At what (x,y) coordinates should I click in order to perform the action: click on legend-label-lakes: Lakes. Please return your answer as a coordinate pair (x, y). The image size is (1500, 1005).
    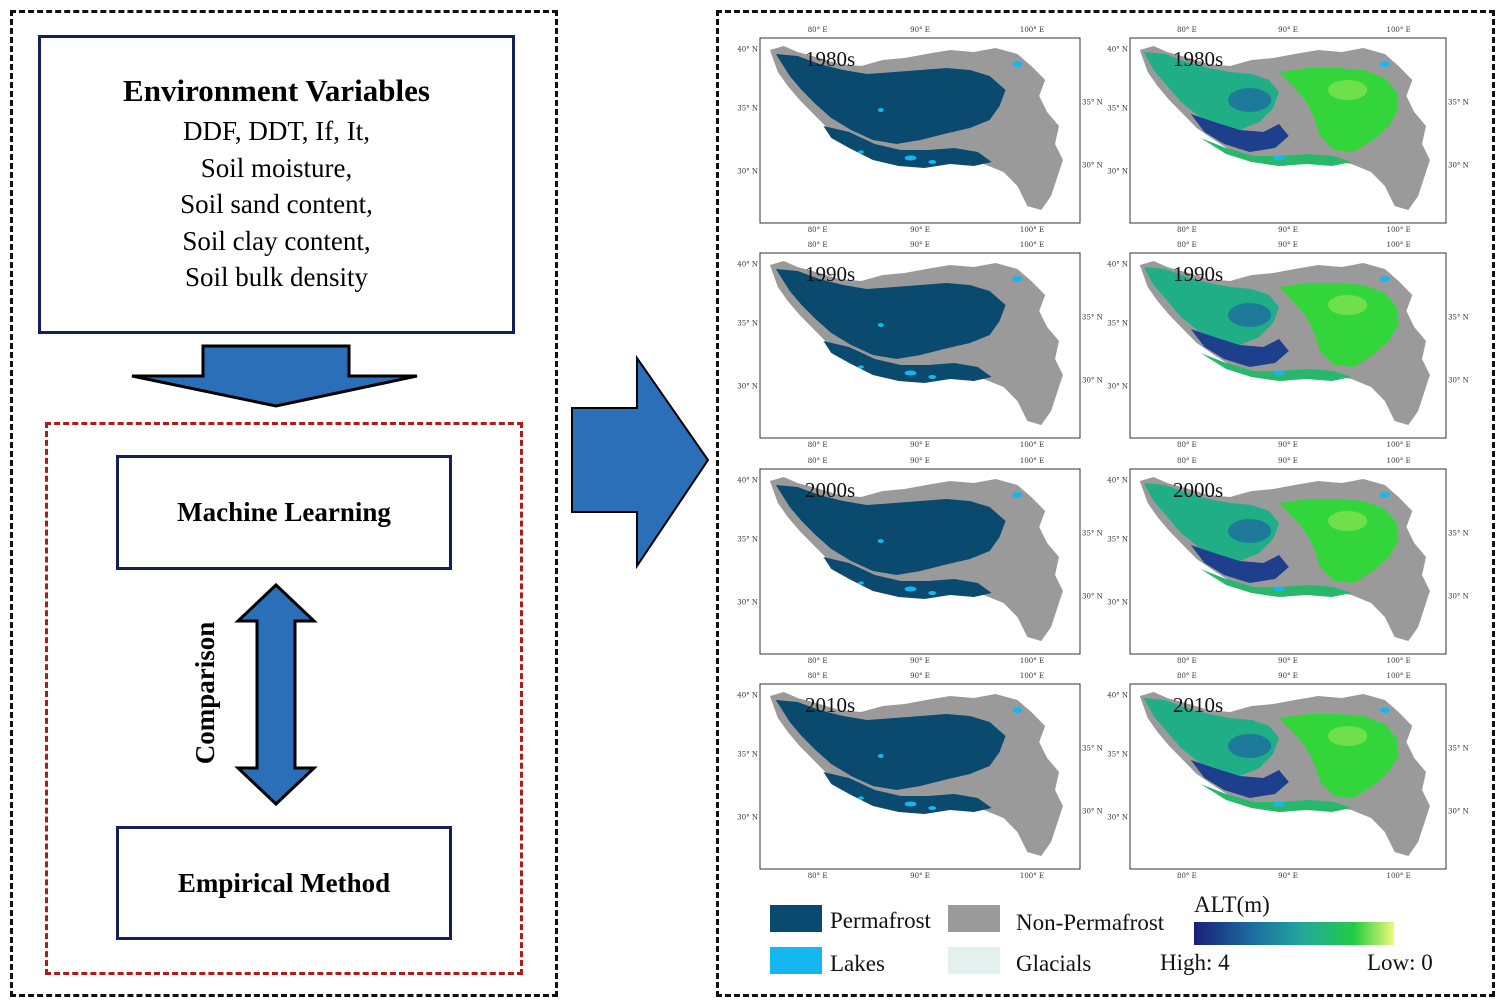
    Looking at the image, I should click on (857, 963).